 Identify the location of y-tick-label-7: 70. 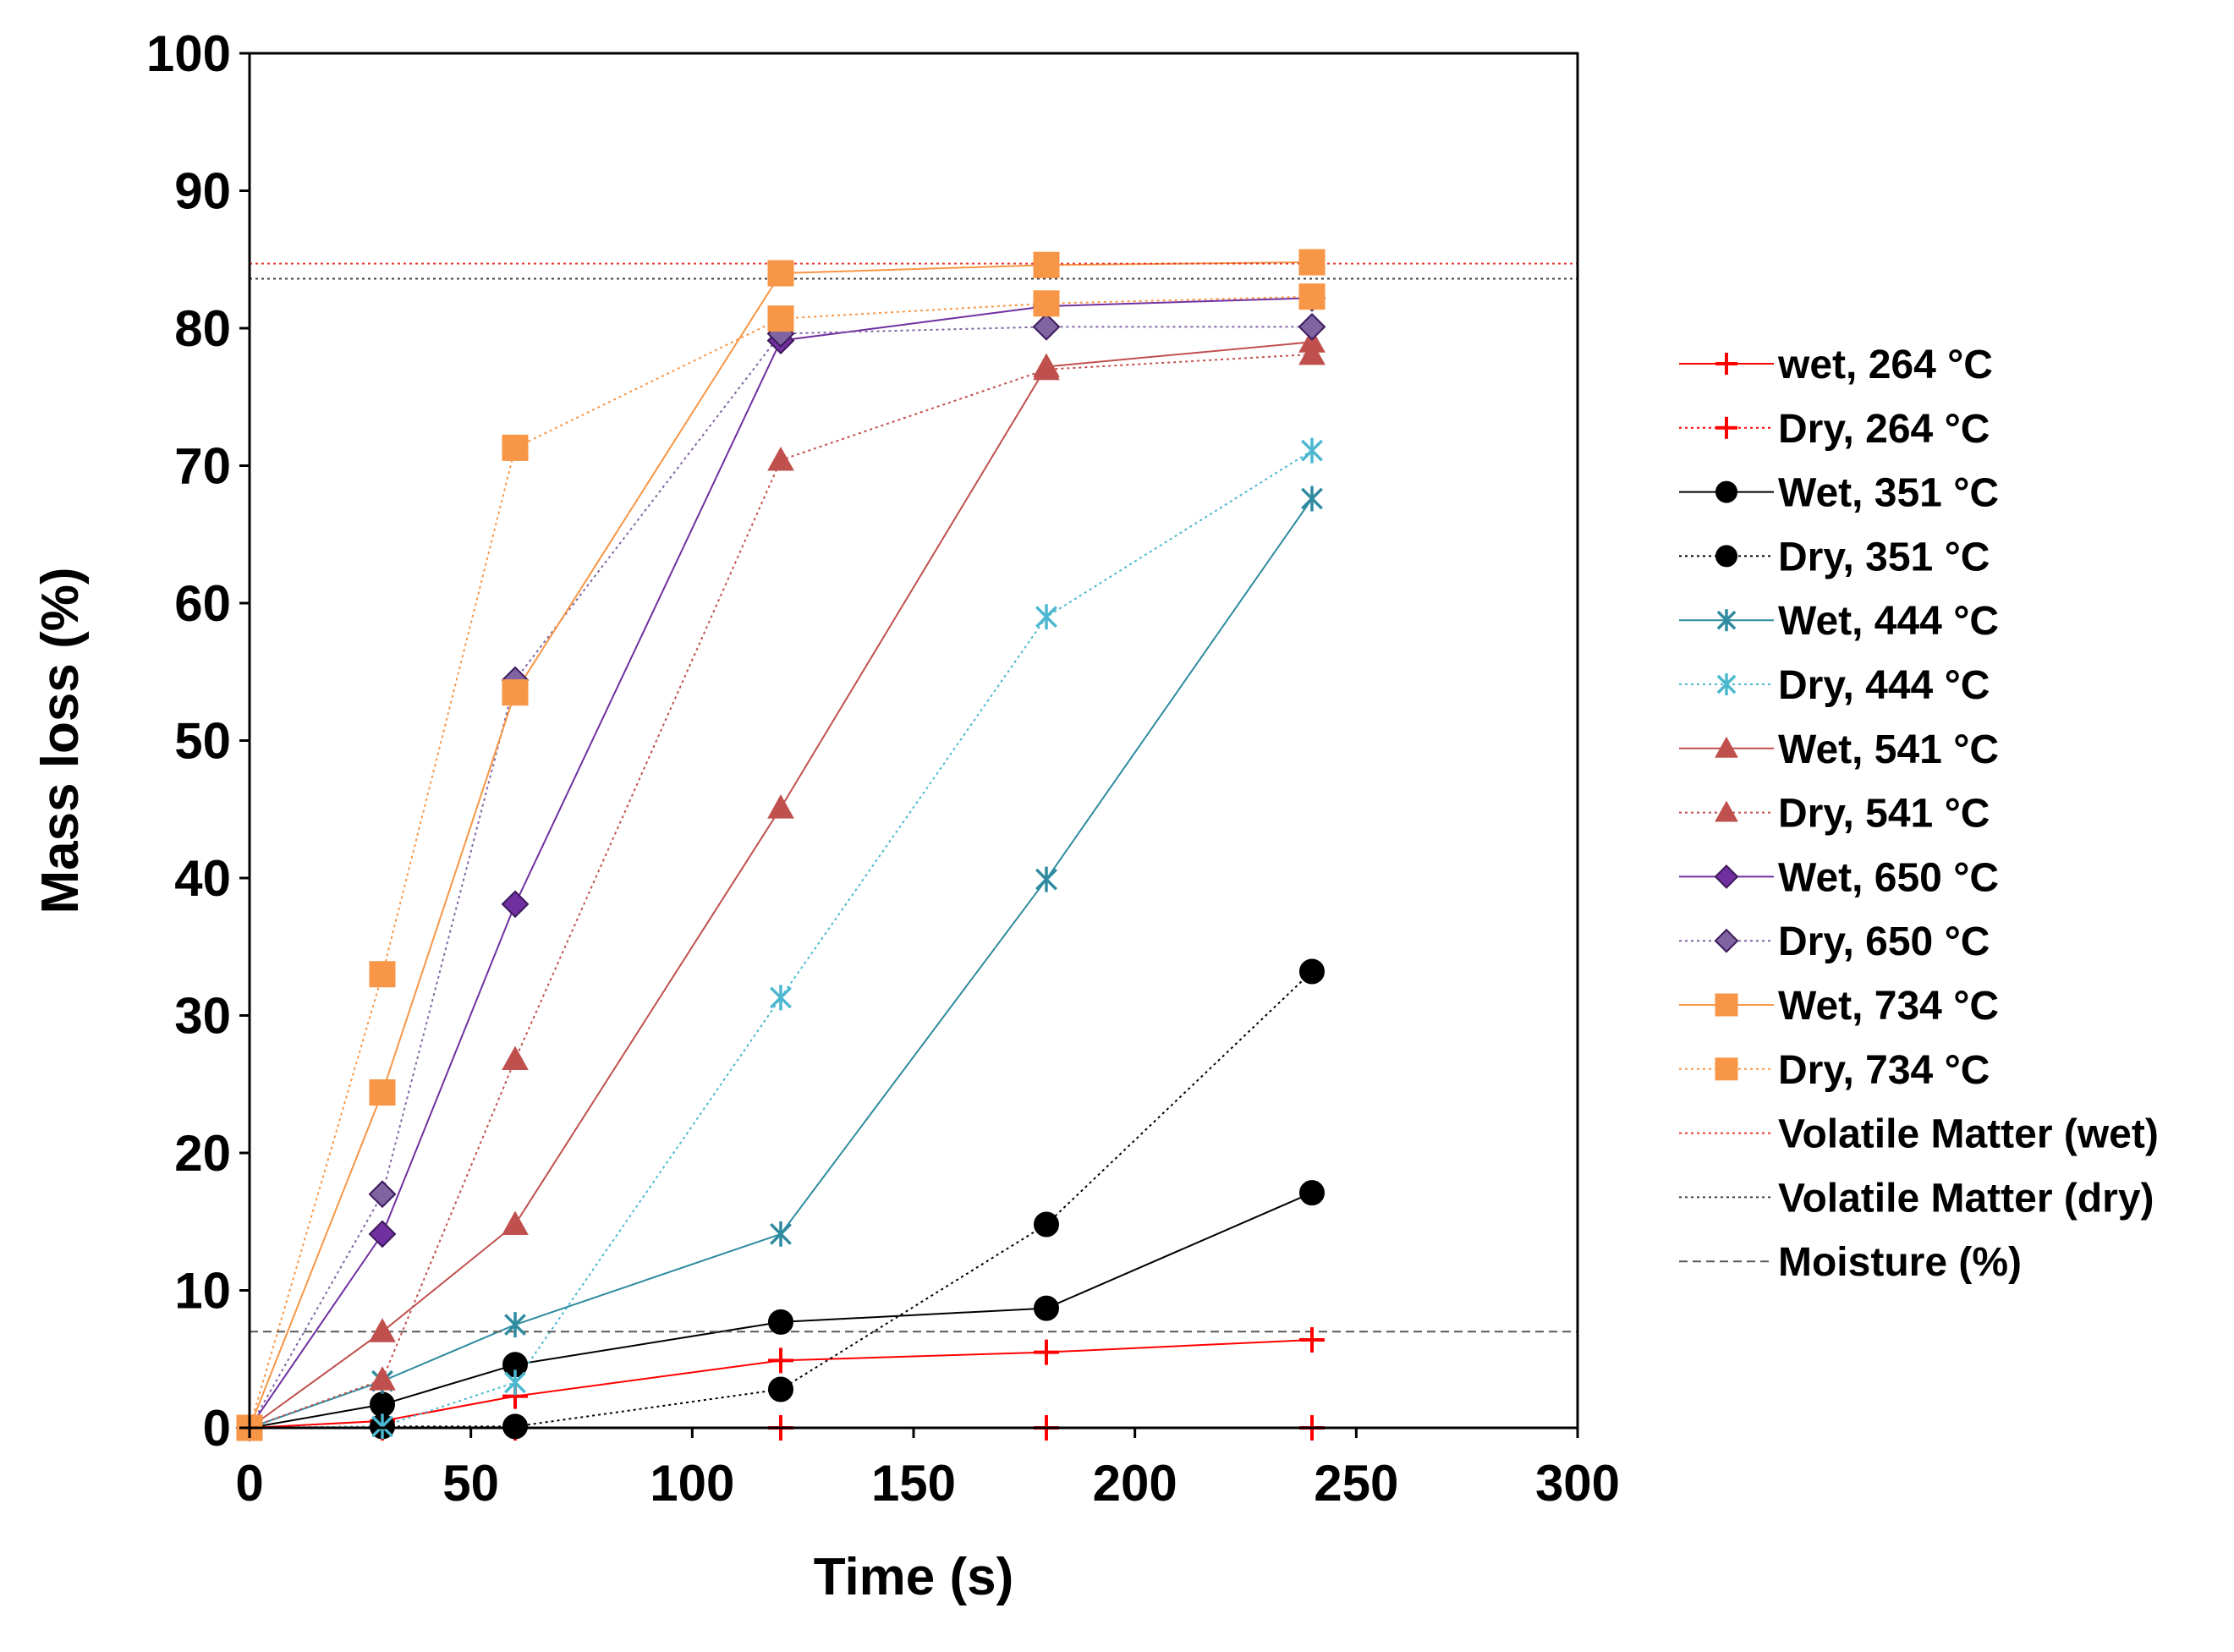
(202, 466).